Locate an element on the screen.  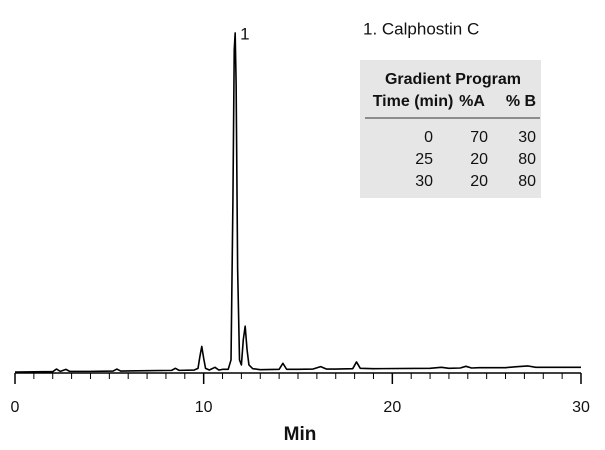
table-header: %A is located at coordinates (472, 101).